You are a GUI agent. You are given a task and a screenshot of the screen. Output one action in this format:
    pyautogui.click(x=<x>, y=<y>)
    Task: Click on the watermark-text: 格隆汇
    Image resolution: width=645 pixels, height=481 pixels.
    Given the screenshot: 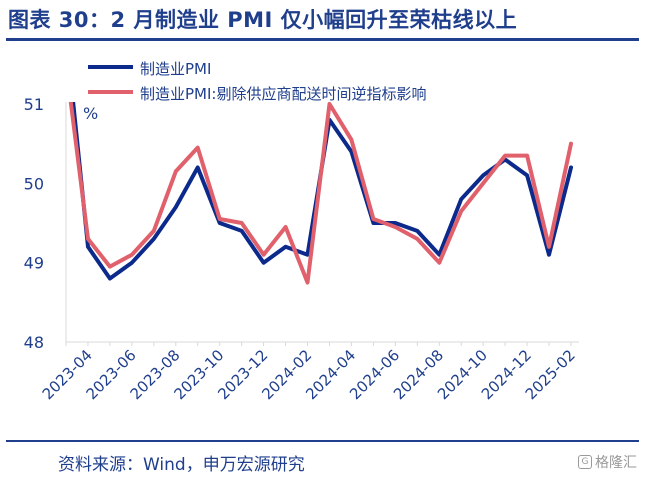 What is the action you would take?
    pyautogui.click(x=616, y=463)
    